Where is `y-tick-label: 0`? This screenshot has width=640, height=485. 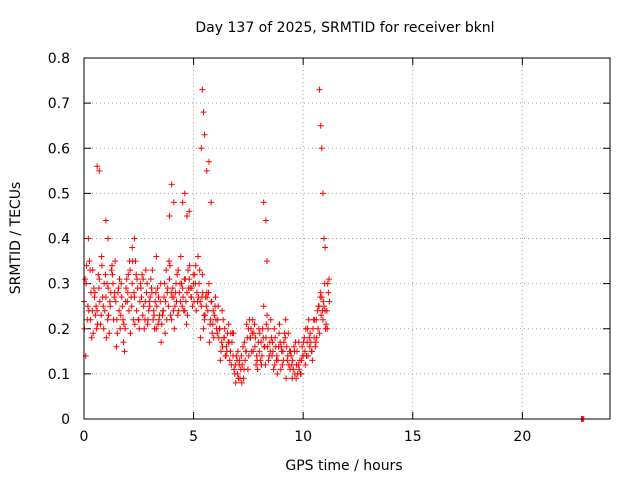 y-tick-label: 0 is located at coordinates (65, 420).